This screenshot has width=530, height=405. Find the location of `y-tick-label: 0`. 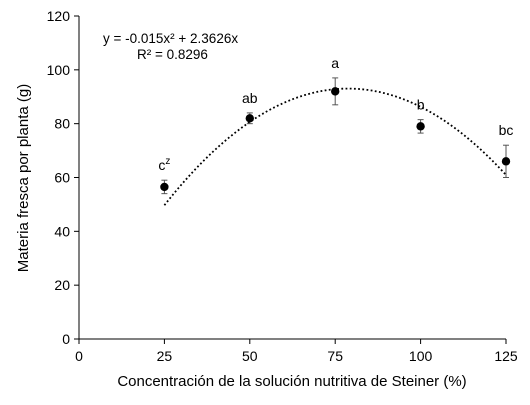

y-tick-label: 0 is located at coordinates (66, 339).